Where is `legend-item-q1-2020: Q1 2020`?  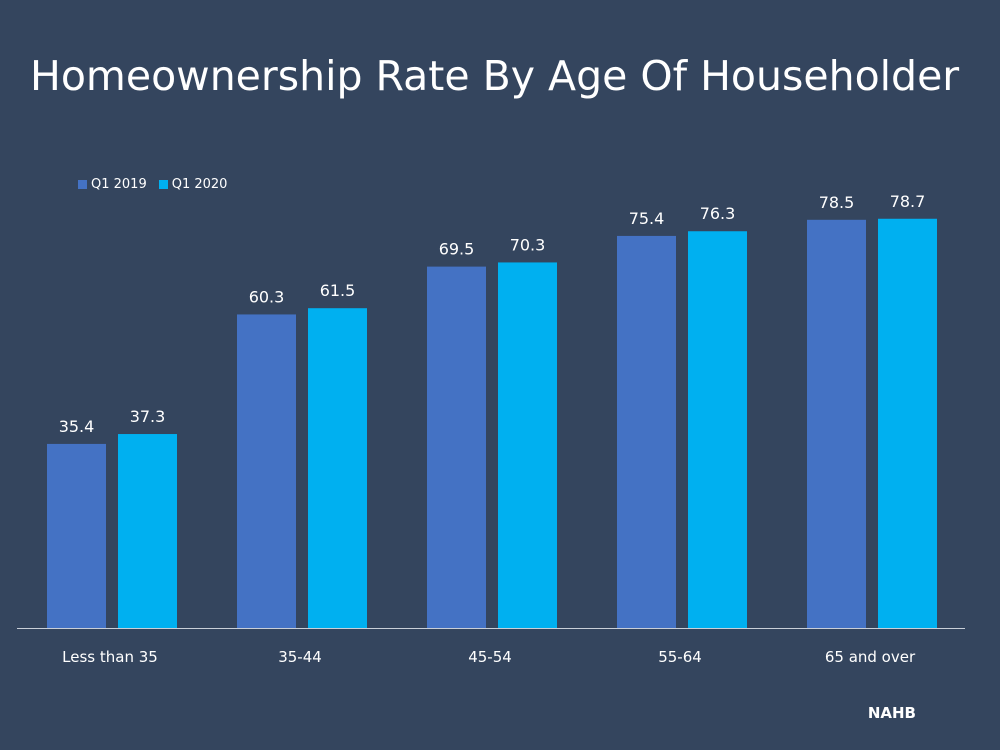
legend-item-q1-2020: Q1 2020 is located at coordinates (193, 184).